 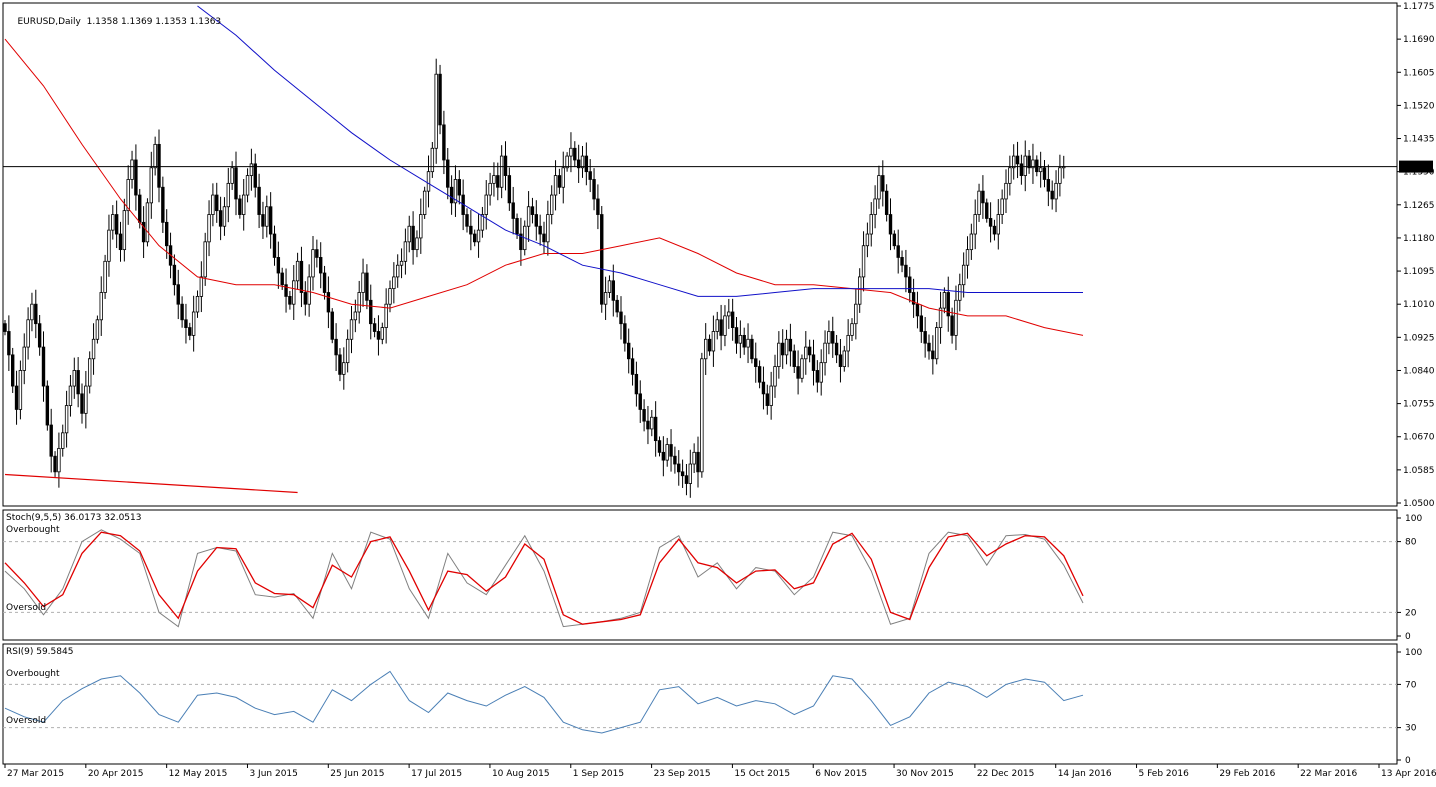 What do you see at coordinates (1419, 338) in the screenshot?
I see `price-axis-label: 1.0925` at bounding box center [1419, 338].